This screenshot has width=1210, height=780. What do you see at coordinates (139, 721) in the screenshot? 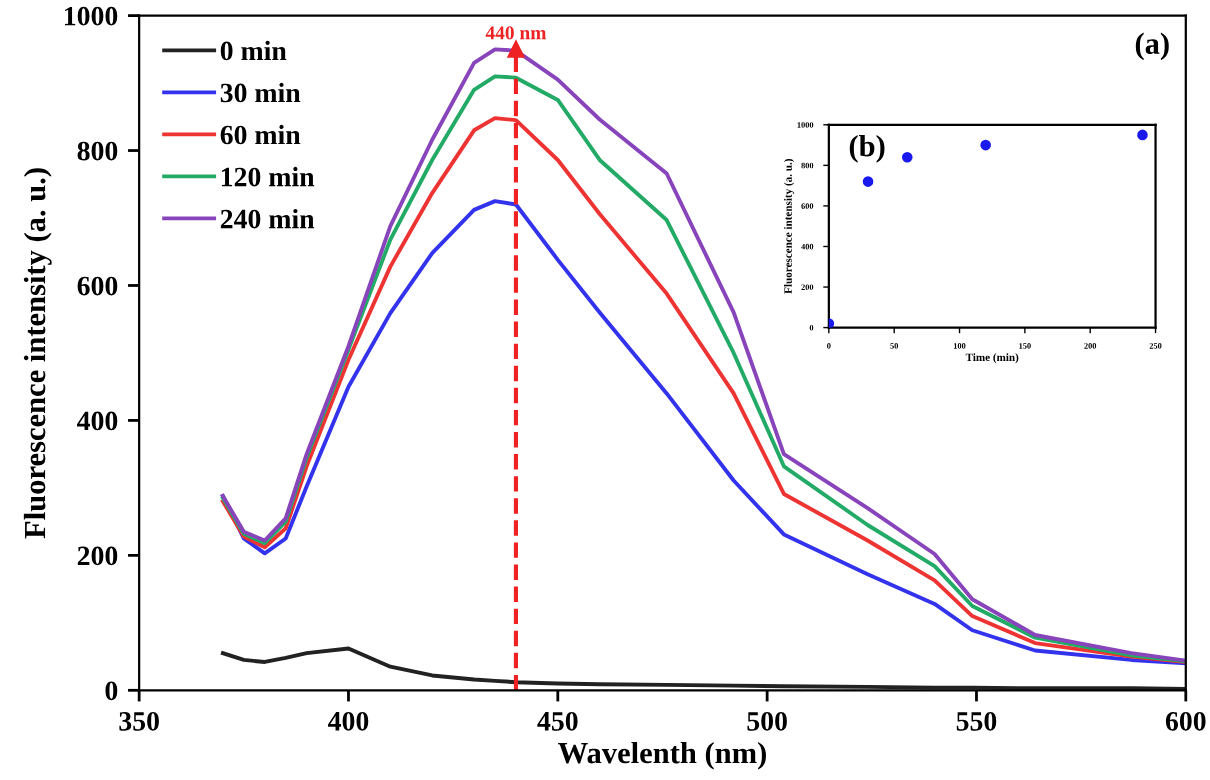
I see `x-tick-label: 350` at bounding box center [139, 721].